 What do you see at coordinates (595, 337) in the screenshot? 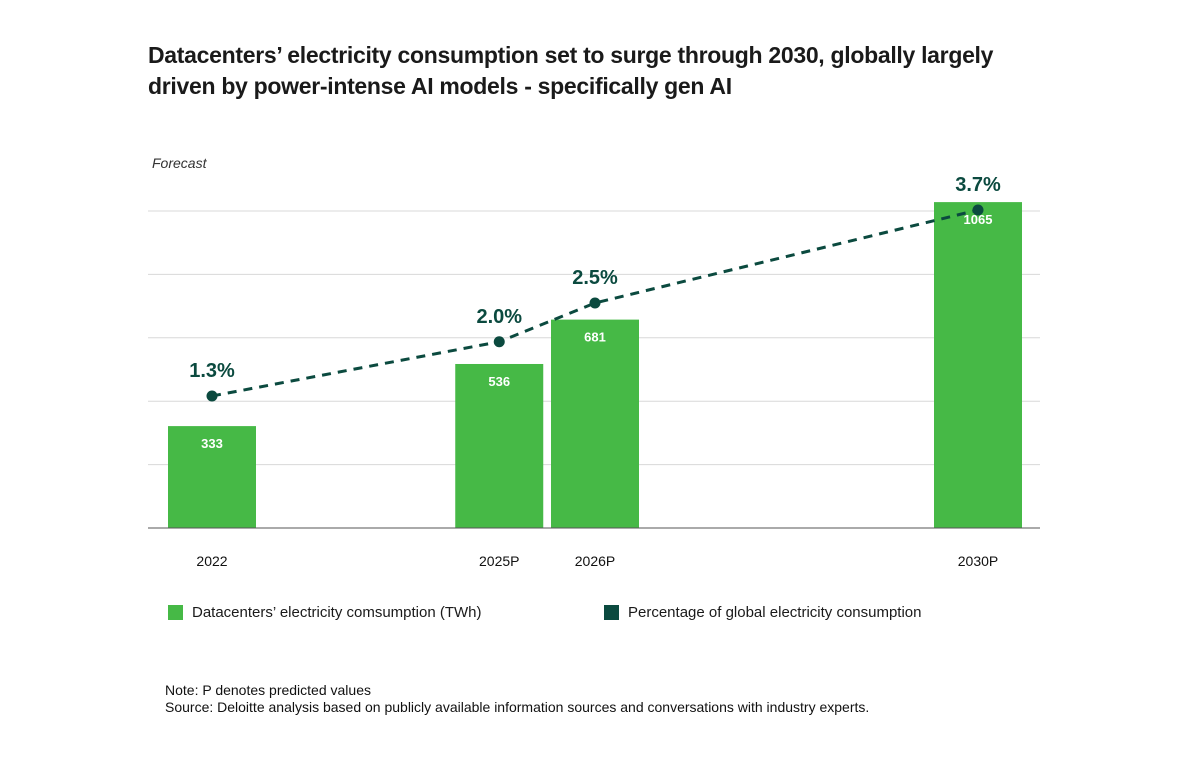
I see `bar-value-label: 681` at bounding box center [595, 337].